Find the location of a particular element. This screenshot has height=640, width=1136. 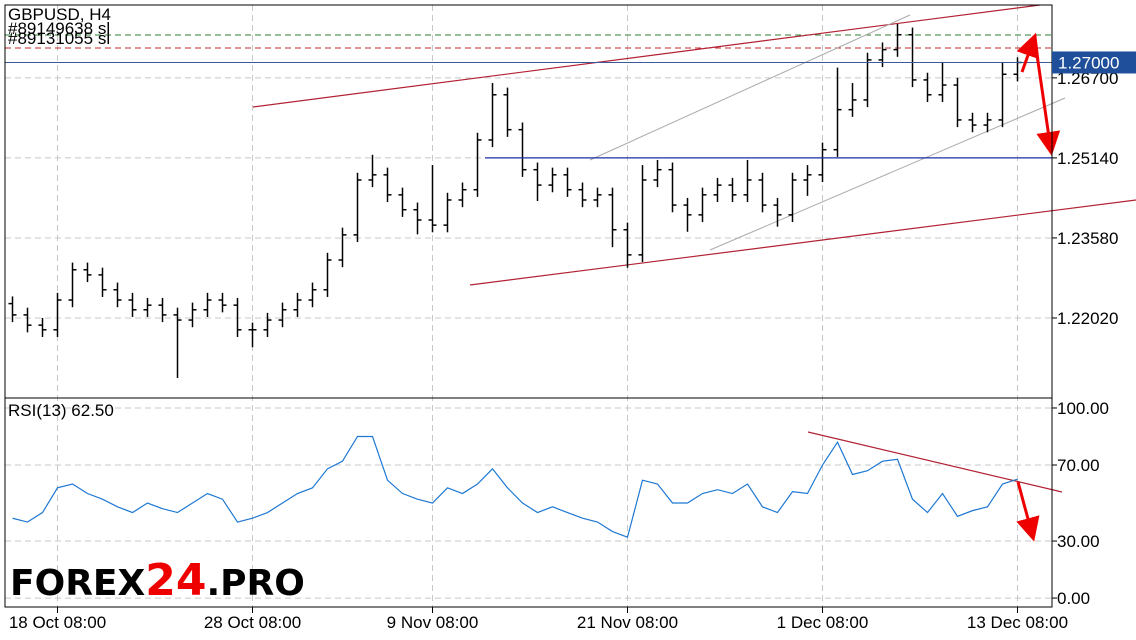

x-tick-label: 28 Oct 08:00 is located at coordinates (252, 622).